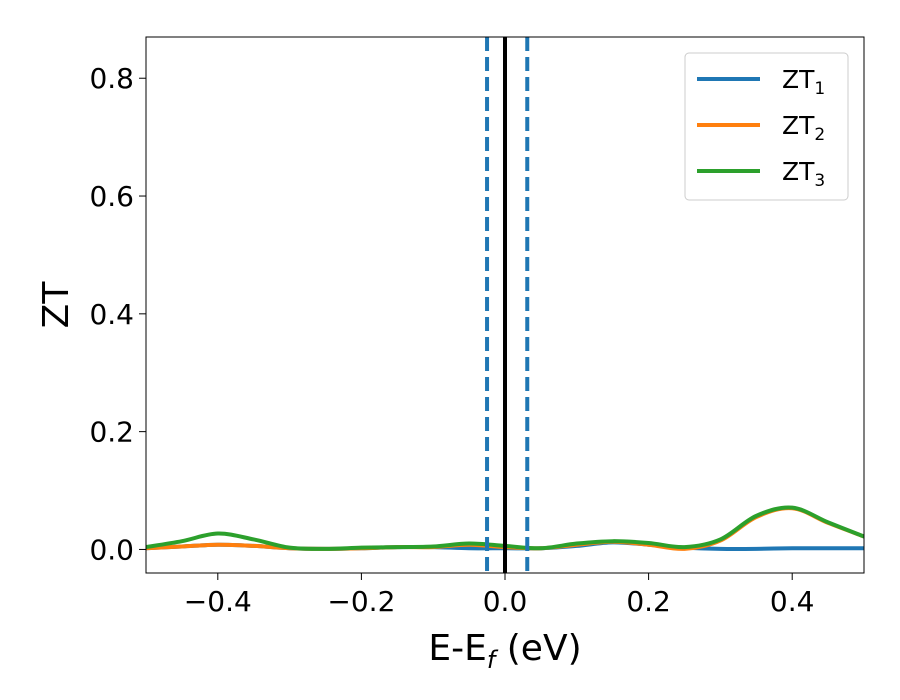 This screenshot has width=900, height=700. I want to click on x-axis-ticks: −0.4 −0.2 0.0 0.2 0.4, so click(499, 595).